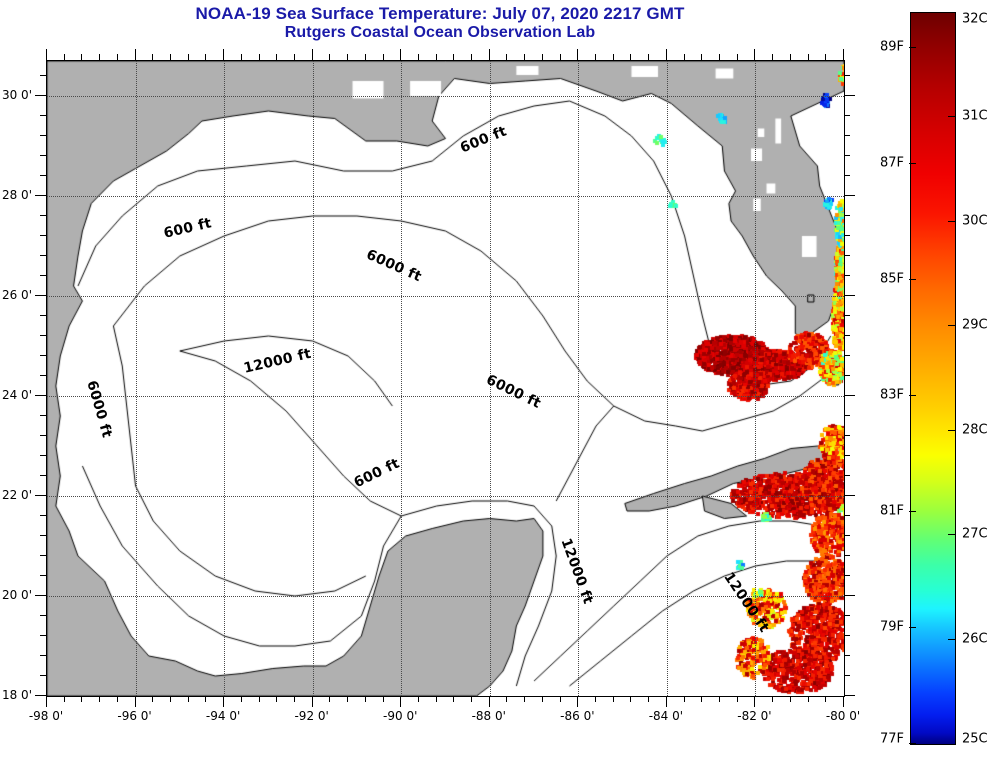 The image size is (992, 761). What do you see at coordinates (577, 716) in the screenshot?
I see `axis-label-x: -86 0'` at bounding box center [577, 716].